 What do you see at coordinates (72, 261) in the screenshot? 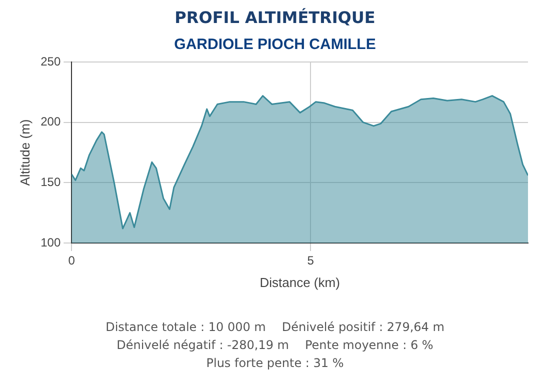
I see `x-tick-label: 0` at bounding box center [72, 261].